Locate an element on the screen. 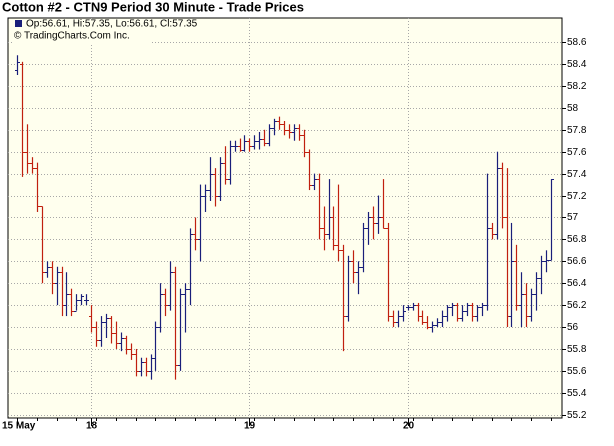  y-tick-label: 56.4 is located at coordinates (577, 283).